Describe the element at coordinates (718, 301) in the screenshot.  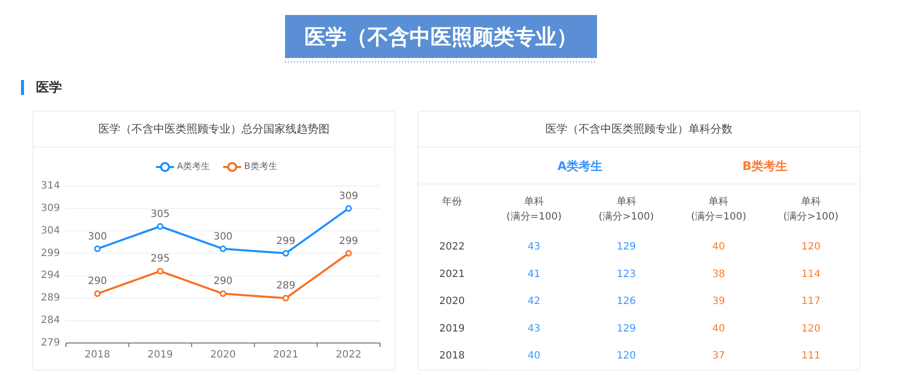
I see `data-label: 39` at that location.